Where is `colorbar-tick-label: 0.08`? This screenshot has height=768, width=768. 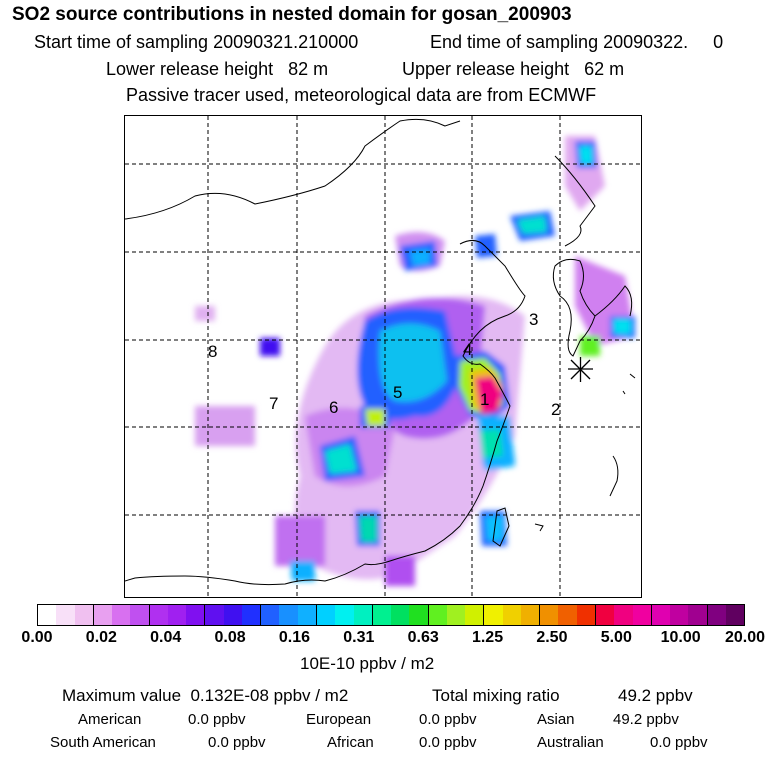
colorbar-tick-label: 0.08 is located at coordinates (230, 637).